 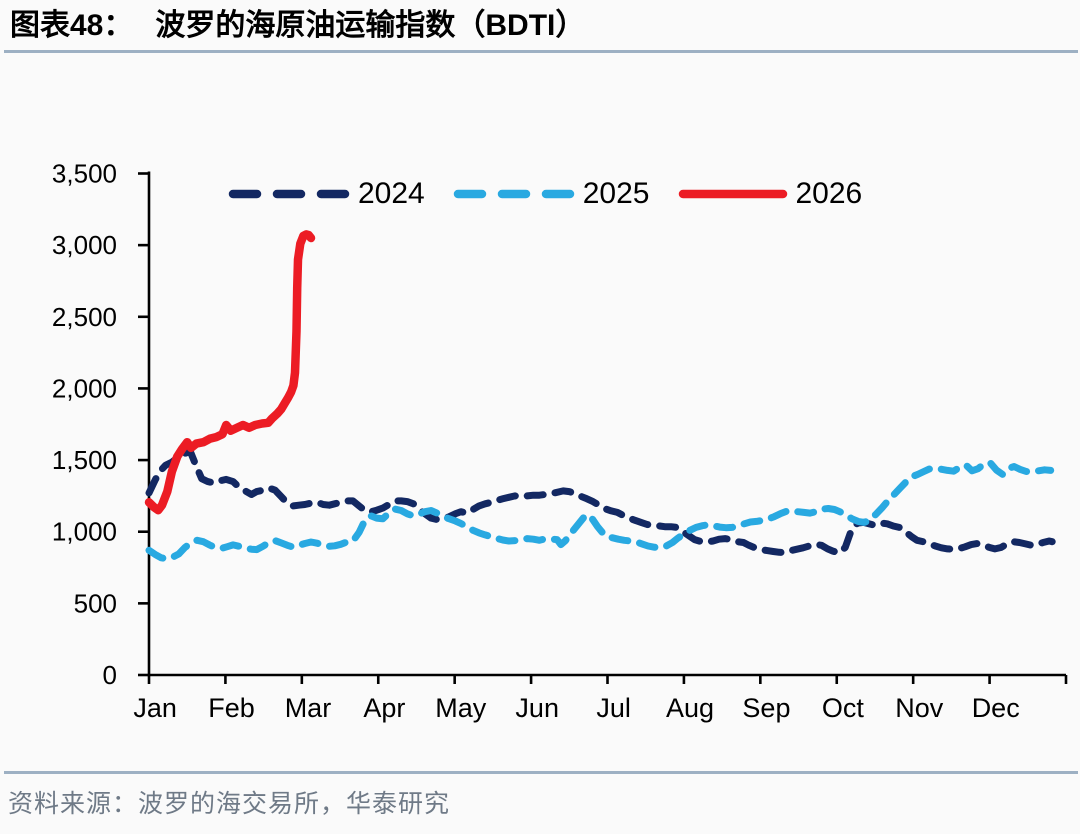 I want to click on source-rule, so click(x=541, y=772).